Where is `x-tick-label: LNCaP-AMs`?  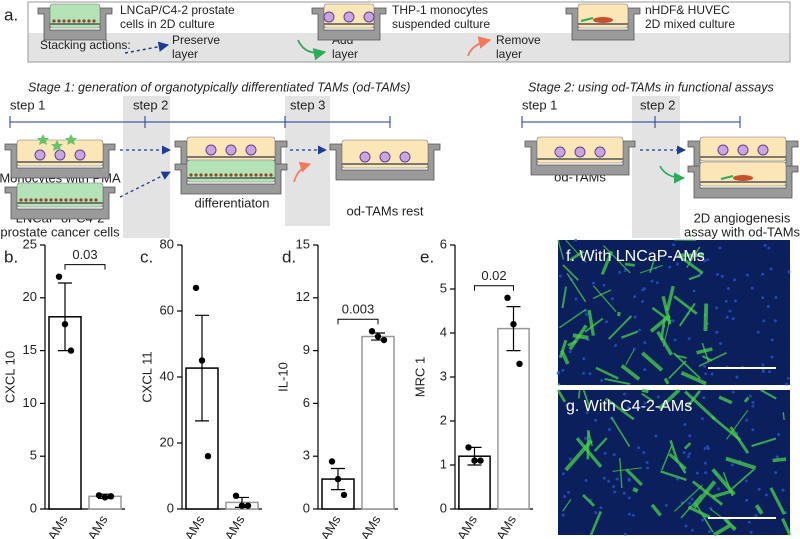 x-tick-label: LNCaP-AMs is located at coordinates (45, 525).